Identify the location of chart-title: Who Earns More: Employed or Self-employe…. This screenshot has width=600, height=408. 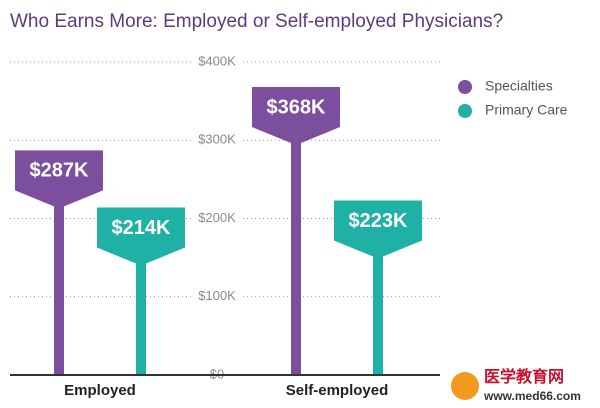
(256, 21).